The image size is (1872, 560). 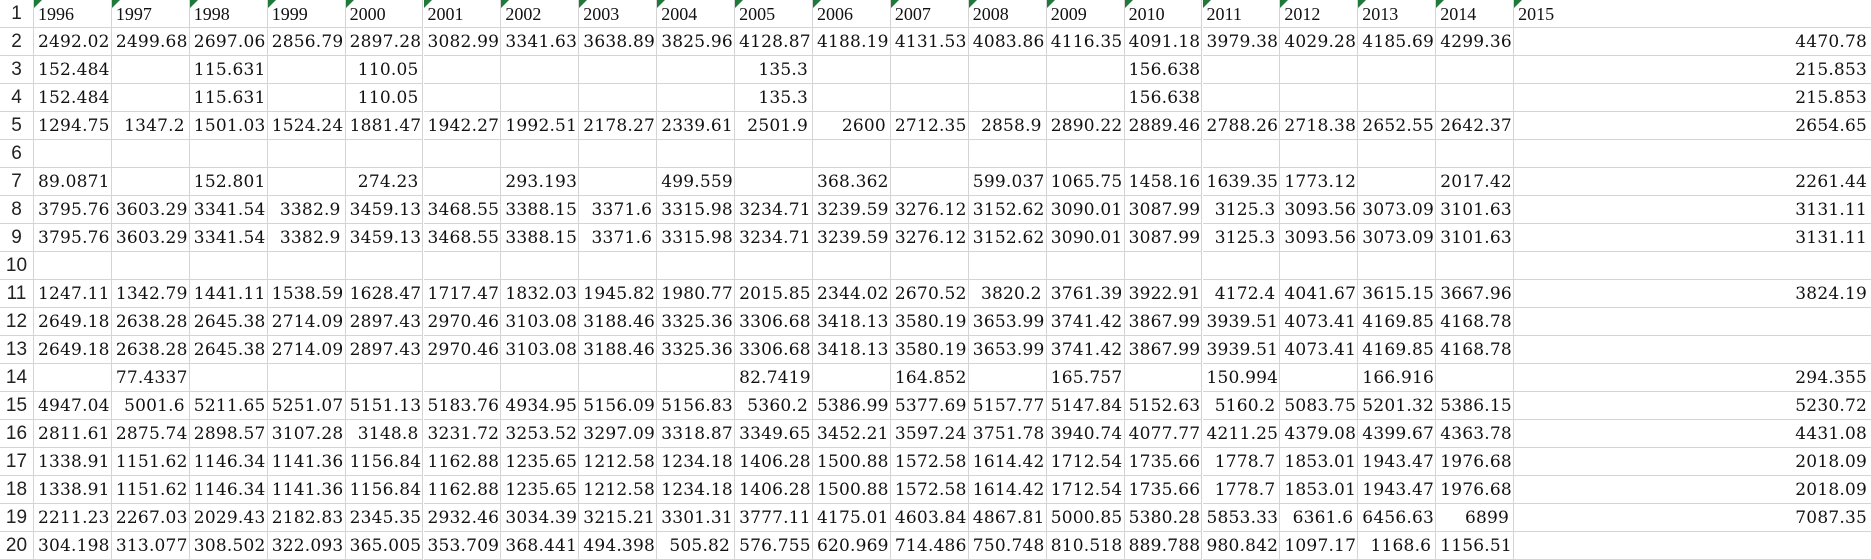 I want to click on grid-cell: 4934.95, so click(x=540, y=406).